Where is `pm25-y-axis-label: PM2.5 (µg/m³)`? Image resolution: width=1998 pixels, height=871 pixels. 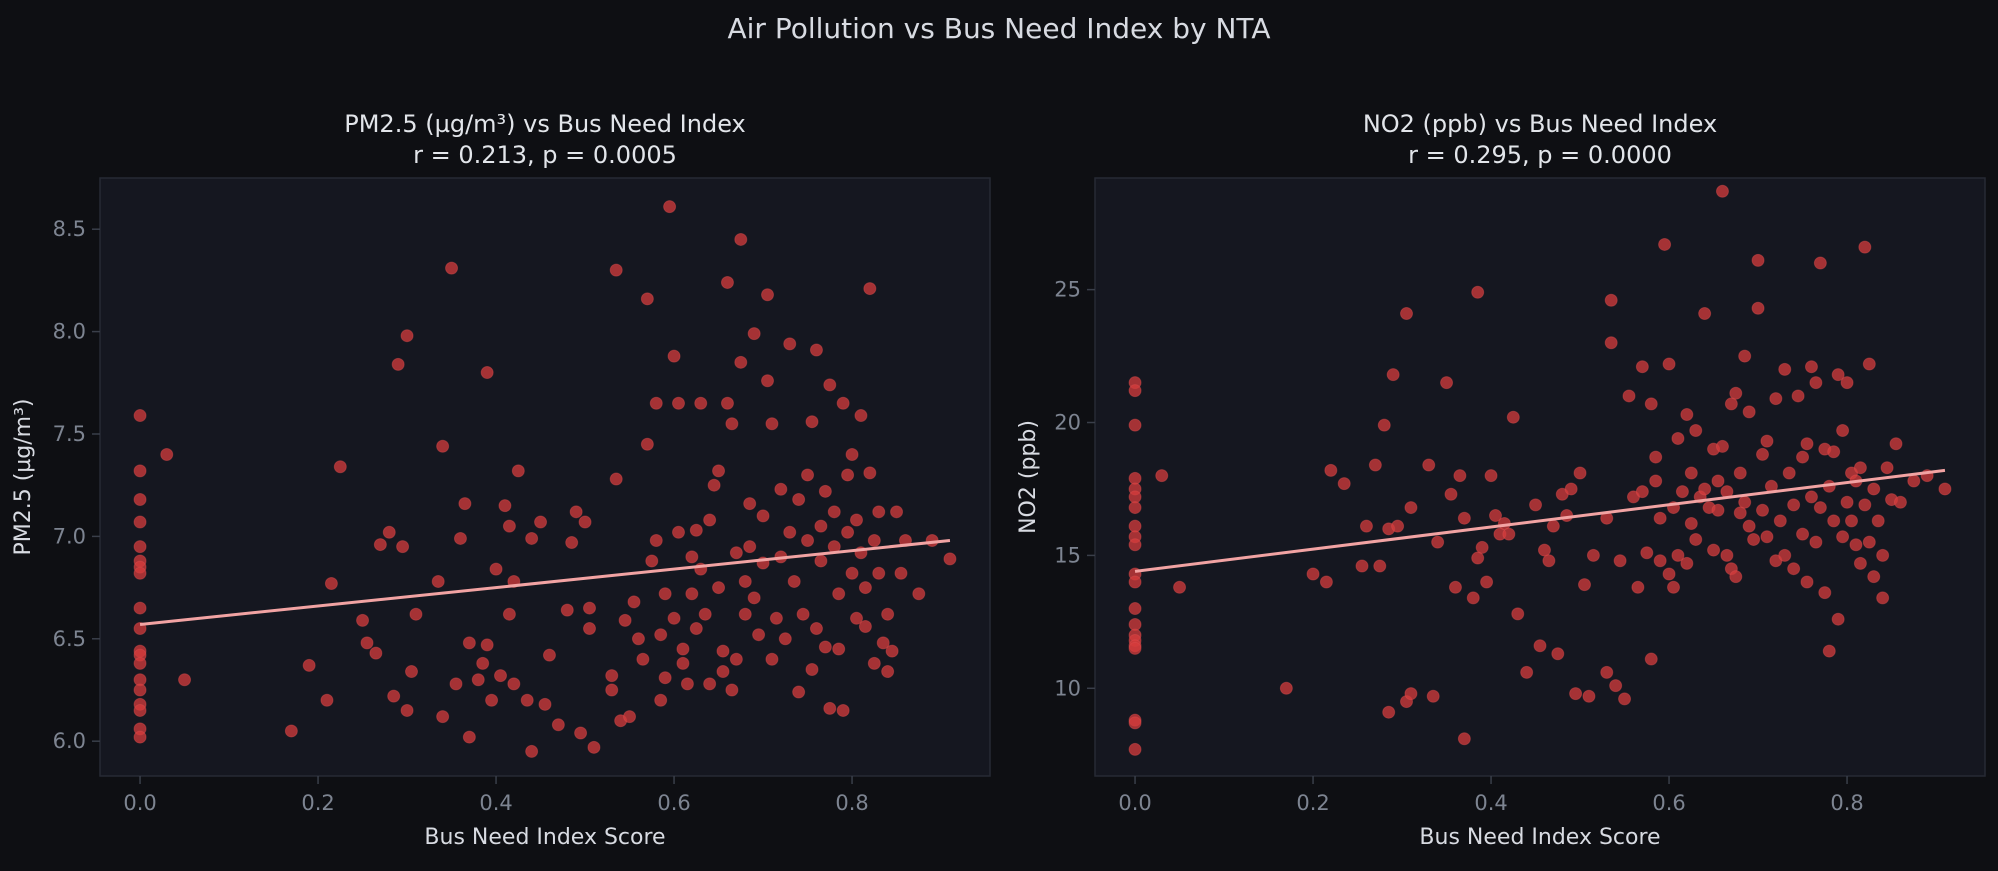 pm25-y-axis-label: PM2.5 (µg/m³) is located at coordinates (23, 476).